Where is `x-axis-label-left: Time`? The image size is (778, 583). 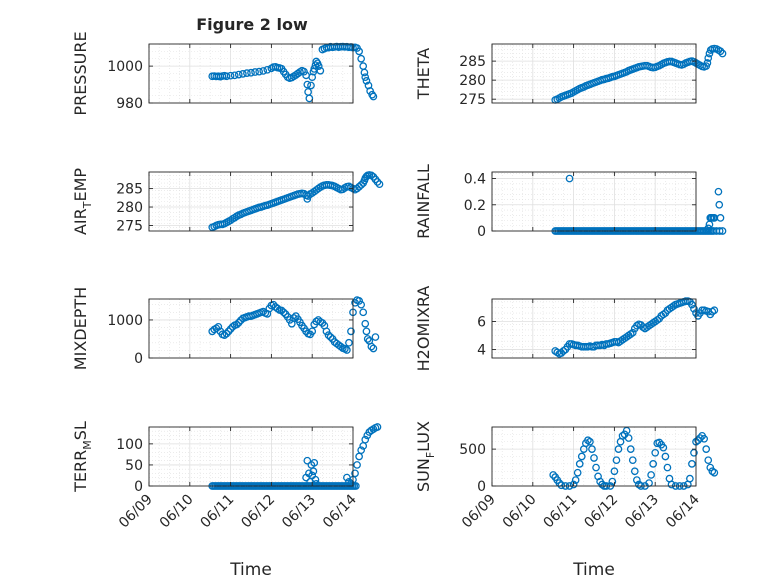 x-axis-label-left: Time is located at coordinates (250, 570).